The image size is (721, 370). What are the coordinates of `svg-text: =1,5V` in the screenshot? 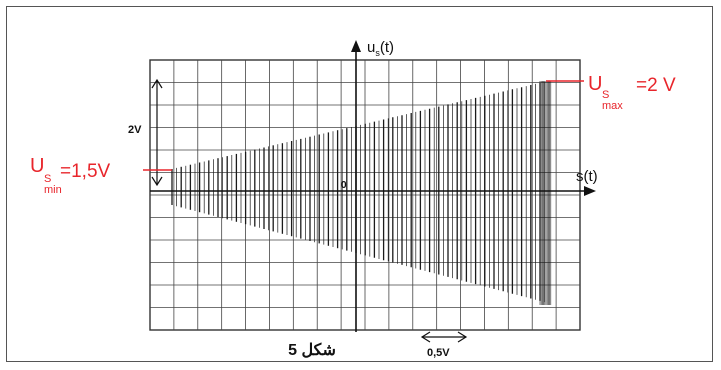 It's located at (85, 171).